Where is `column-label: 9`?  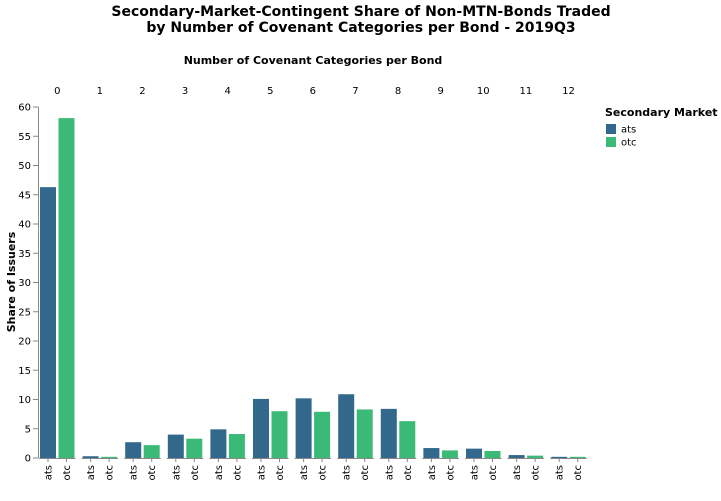 column-label: 9 is located at coordinates (440, 91).